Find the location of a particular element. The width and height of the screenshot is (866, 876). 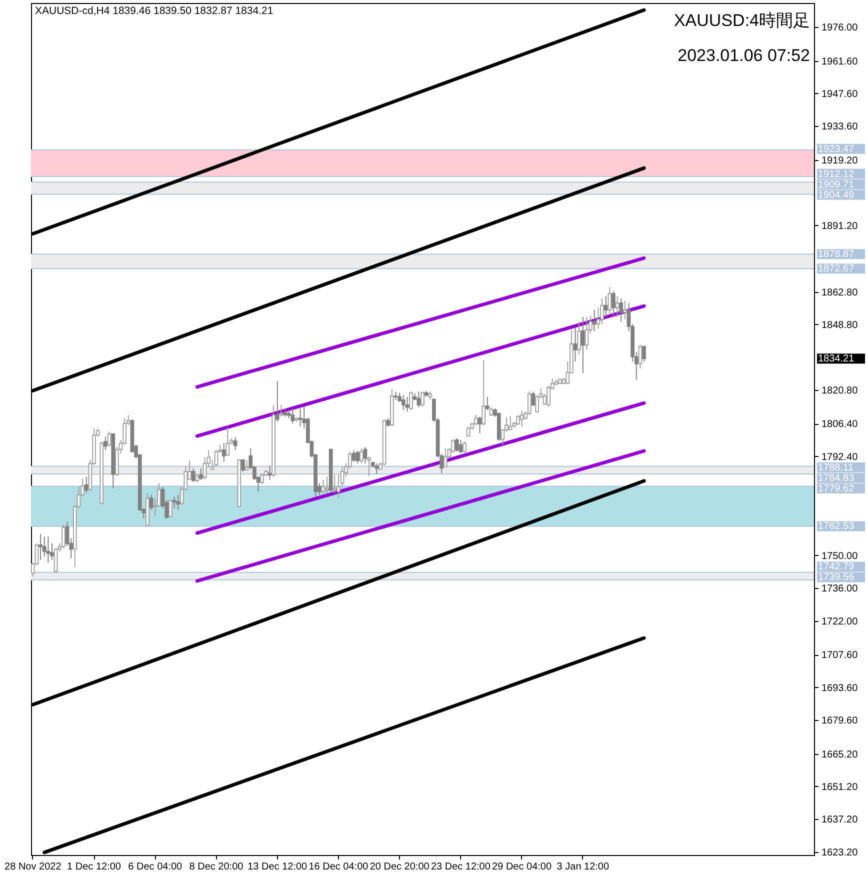

ref-line-label: 1788.11 is located at coordinates (836, 468).